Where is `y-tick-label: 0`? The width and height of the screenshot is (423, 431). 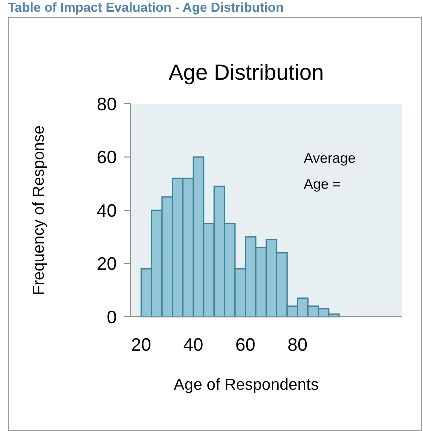 y-tick-label: 0 is located at coordinates (111, 317).